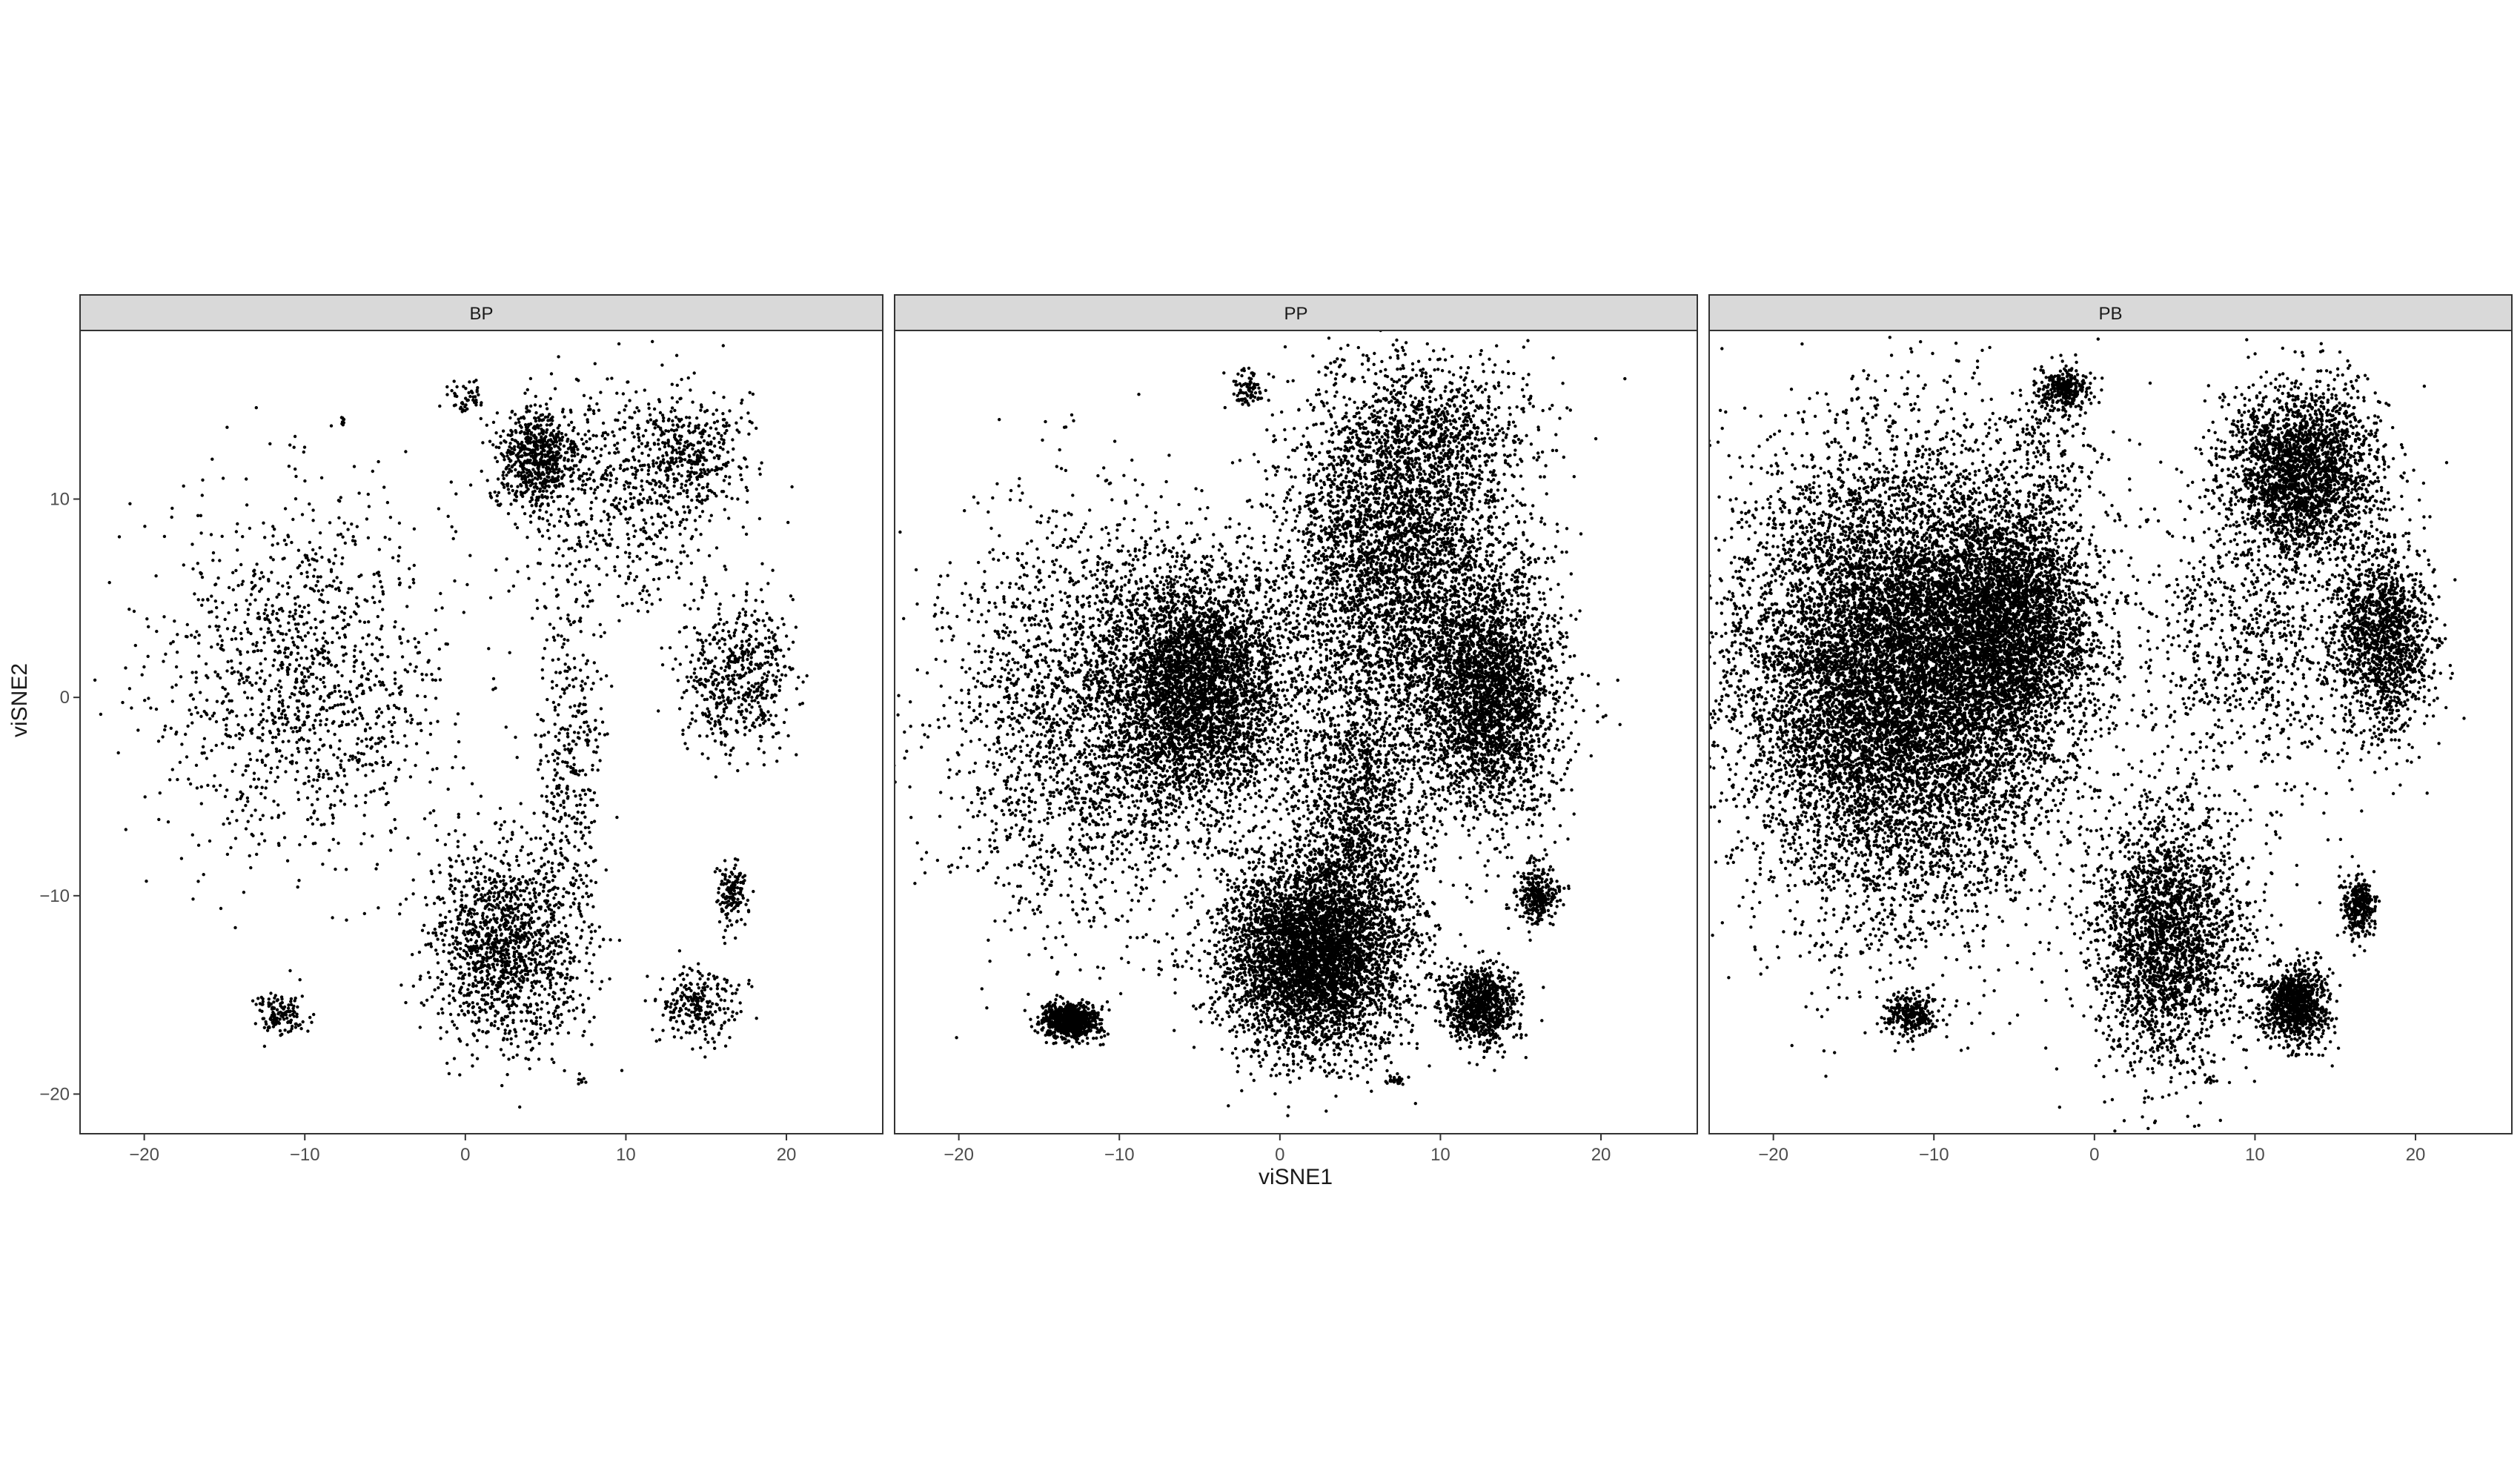  I want to click on y-tick-label: 10, so click(60, 500).